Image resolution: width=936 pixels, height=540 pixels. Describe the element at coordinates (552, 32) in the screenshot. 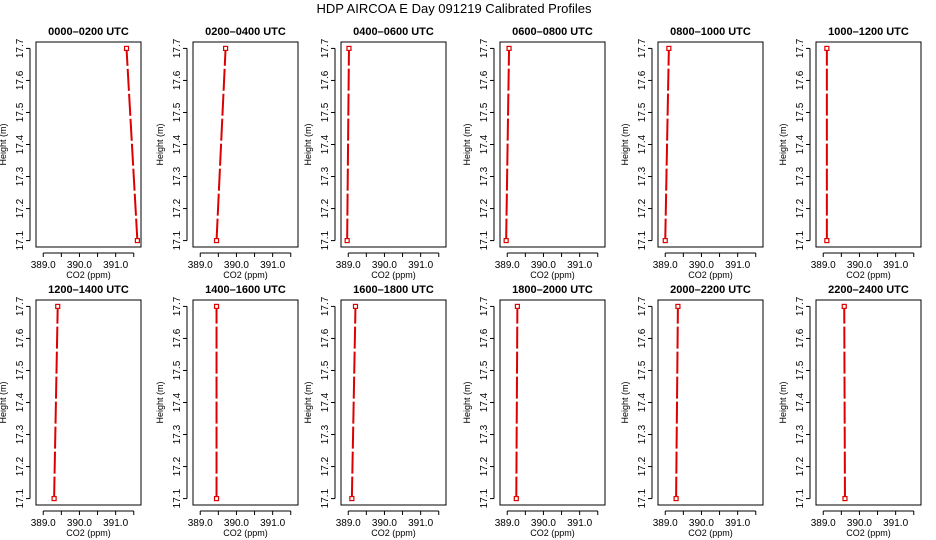

I see `panel-title: 0600–0800 UTC` at that location.